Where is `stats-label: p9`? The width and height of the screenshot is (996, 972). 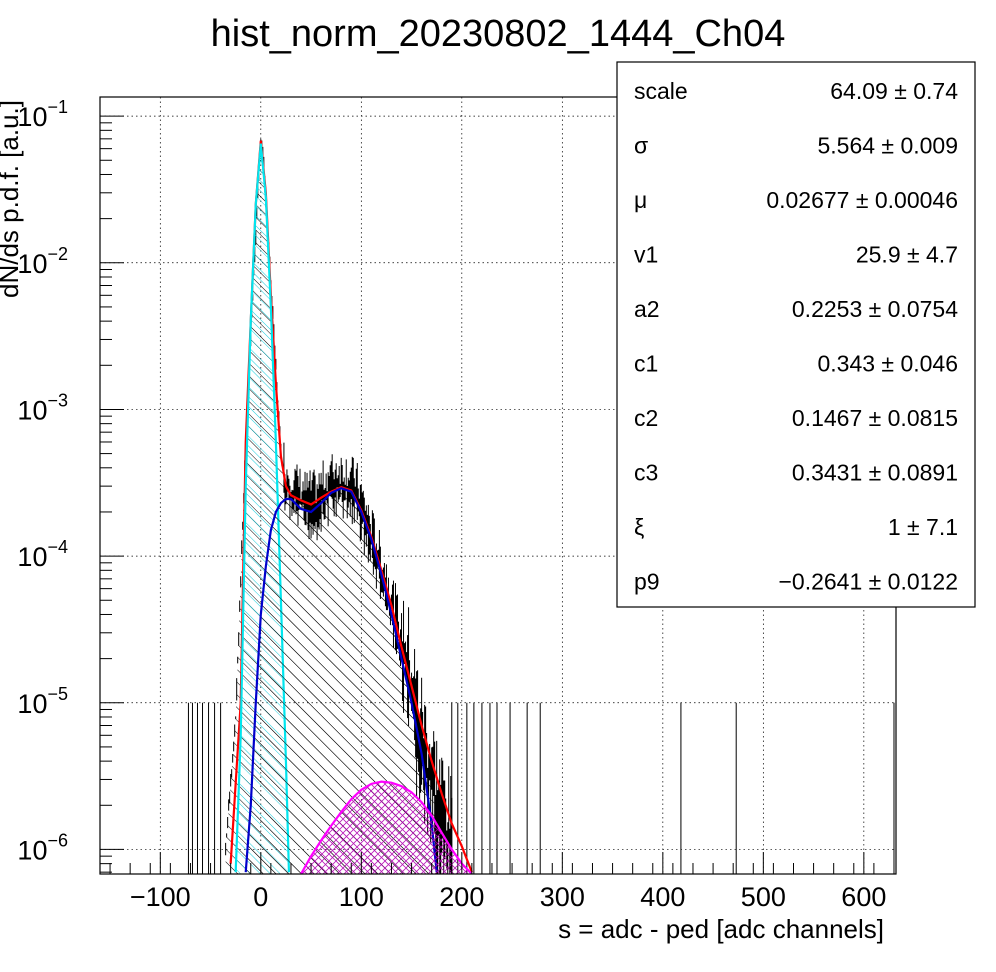 stats-label: p9 is located at coordinates (647, 582).